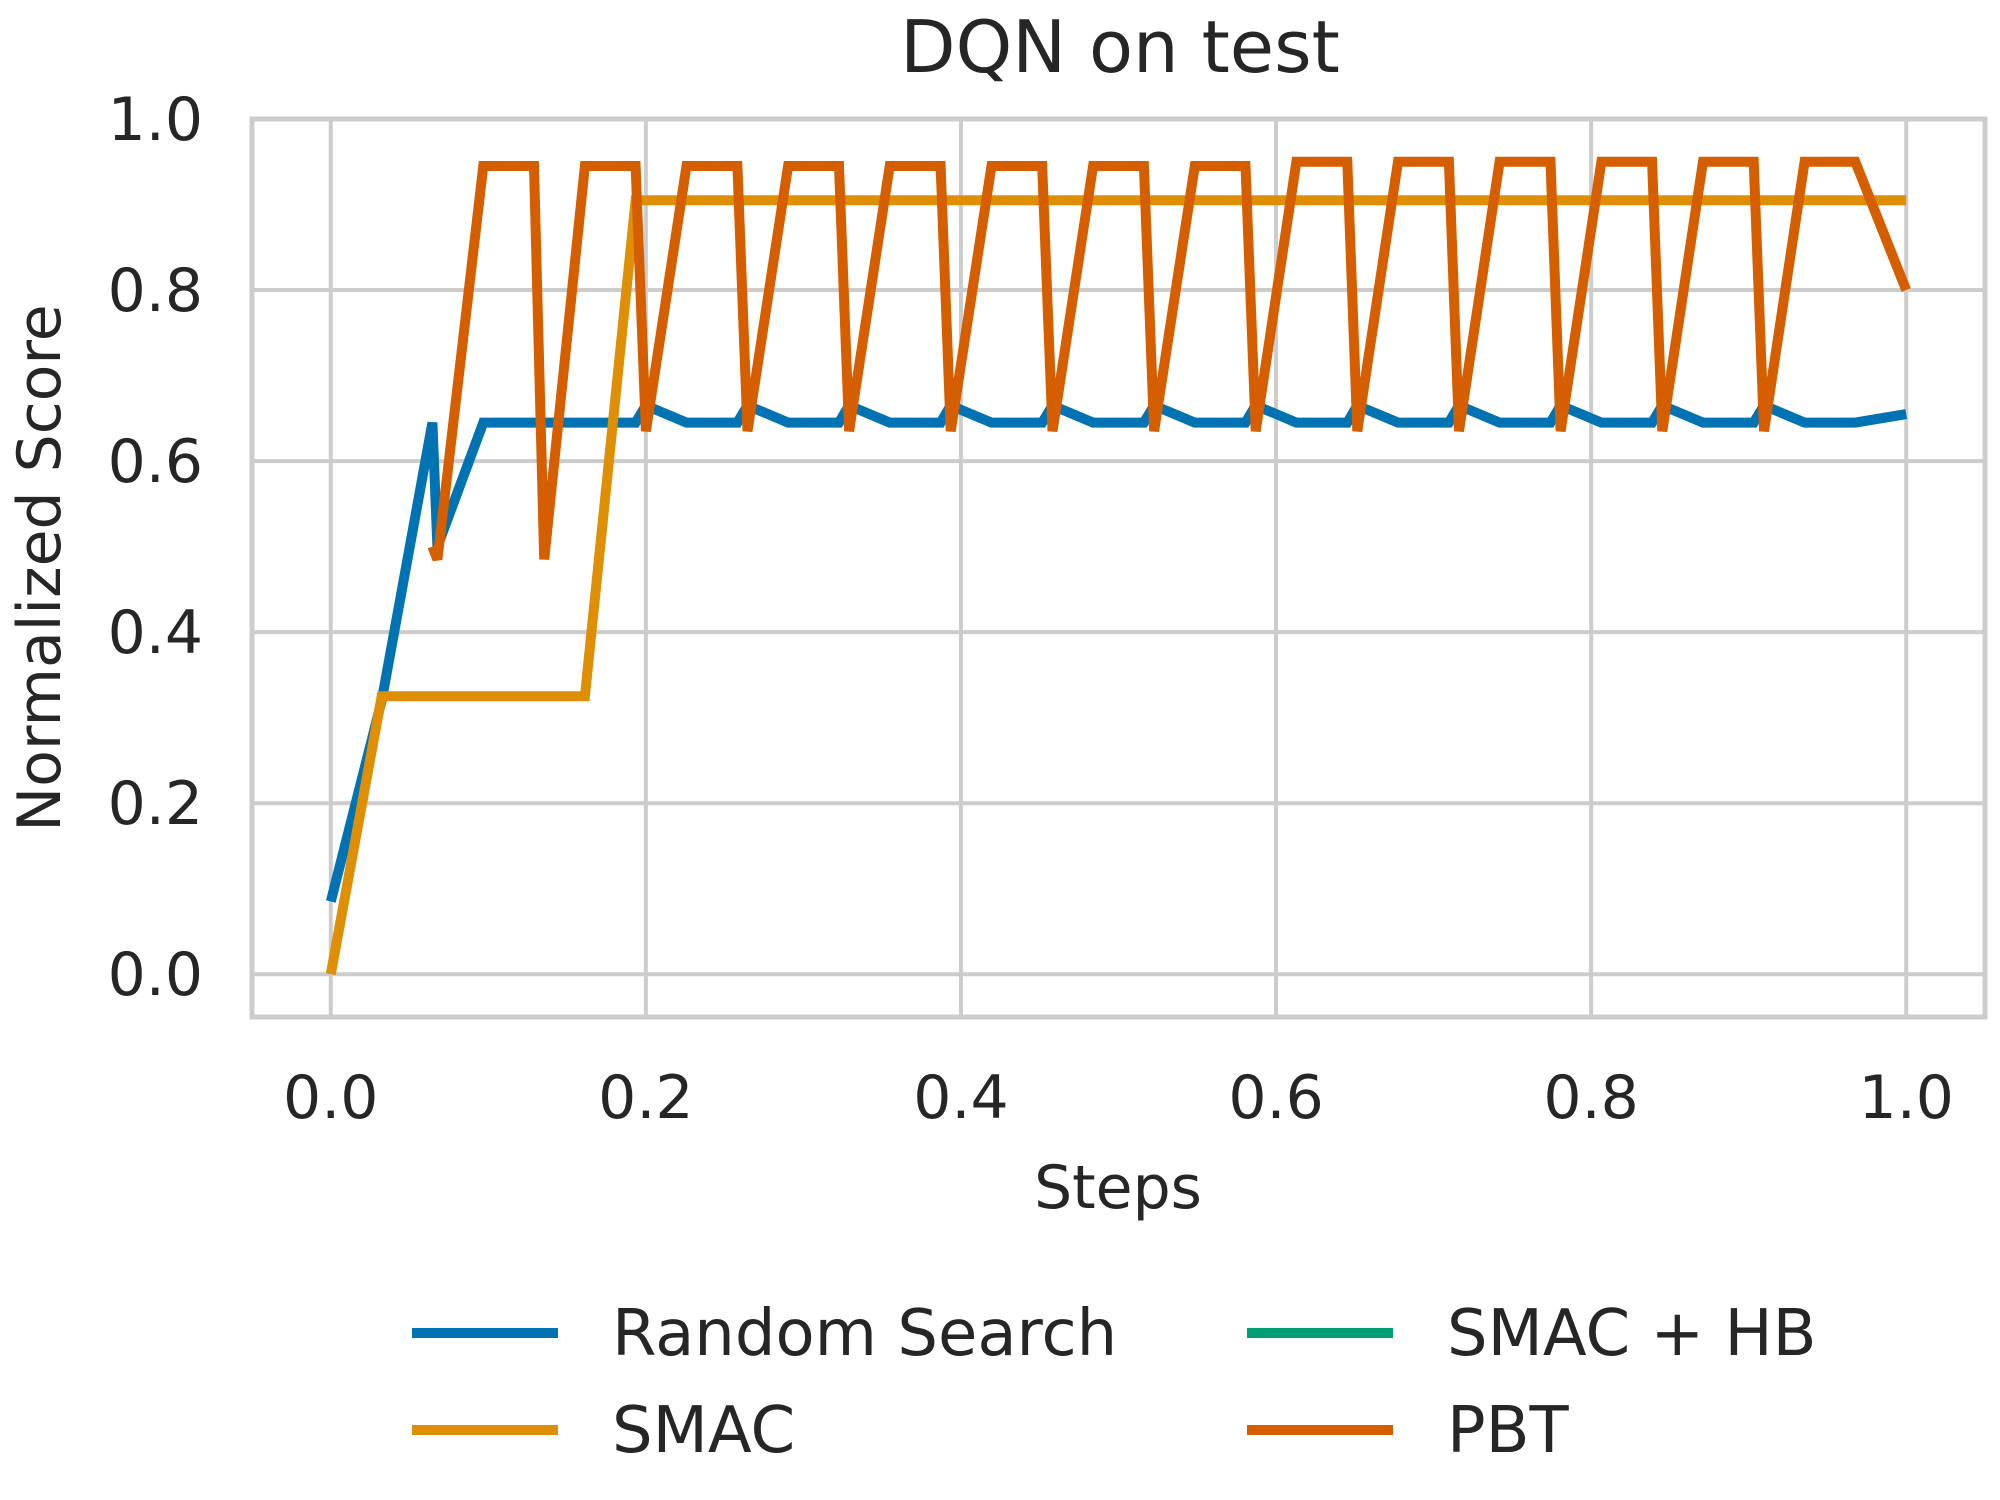  I want to click on legend-label-random-search: Random Search, so click(864, 1334).